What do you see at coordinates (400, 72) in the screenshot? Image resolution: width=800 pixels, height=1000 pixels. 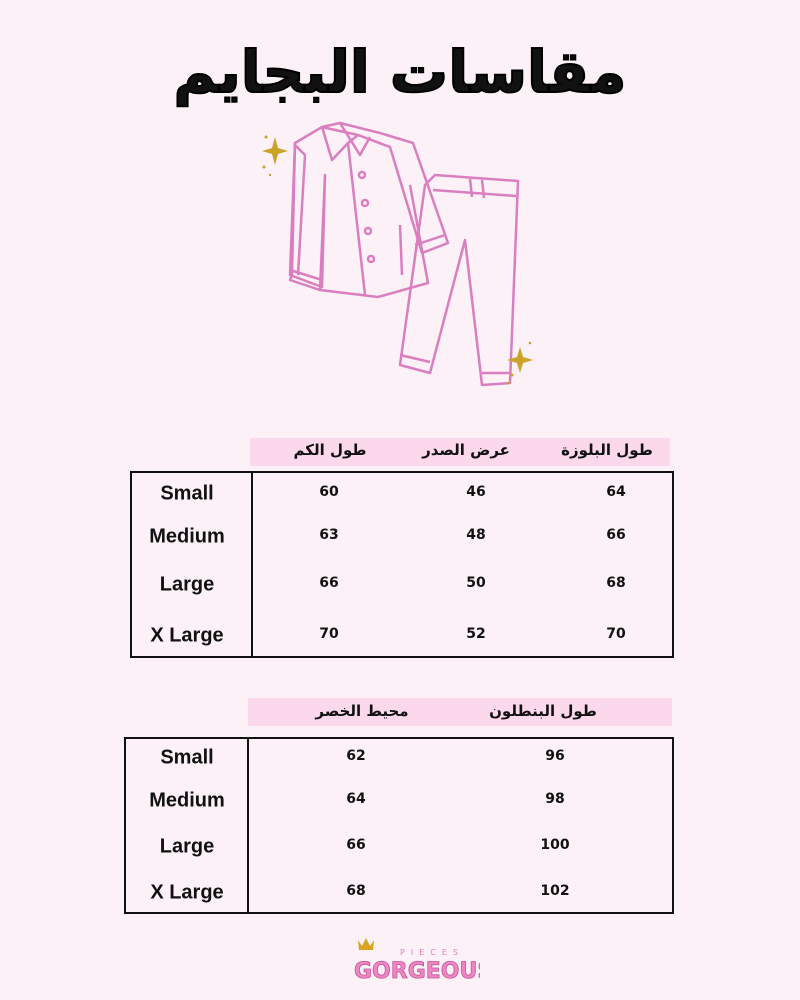 I see `page-title: مقاسات البجايم` at bounding box center [400, 72].